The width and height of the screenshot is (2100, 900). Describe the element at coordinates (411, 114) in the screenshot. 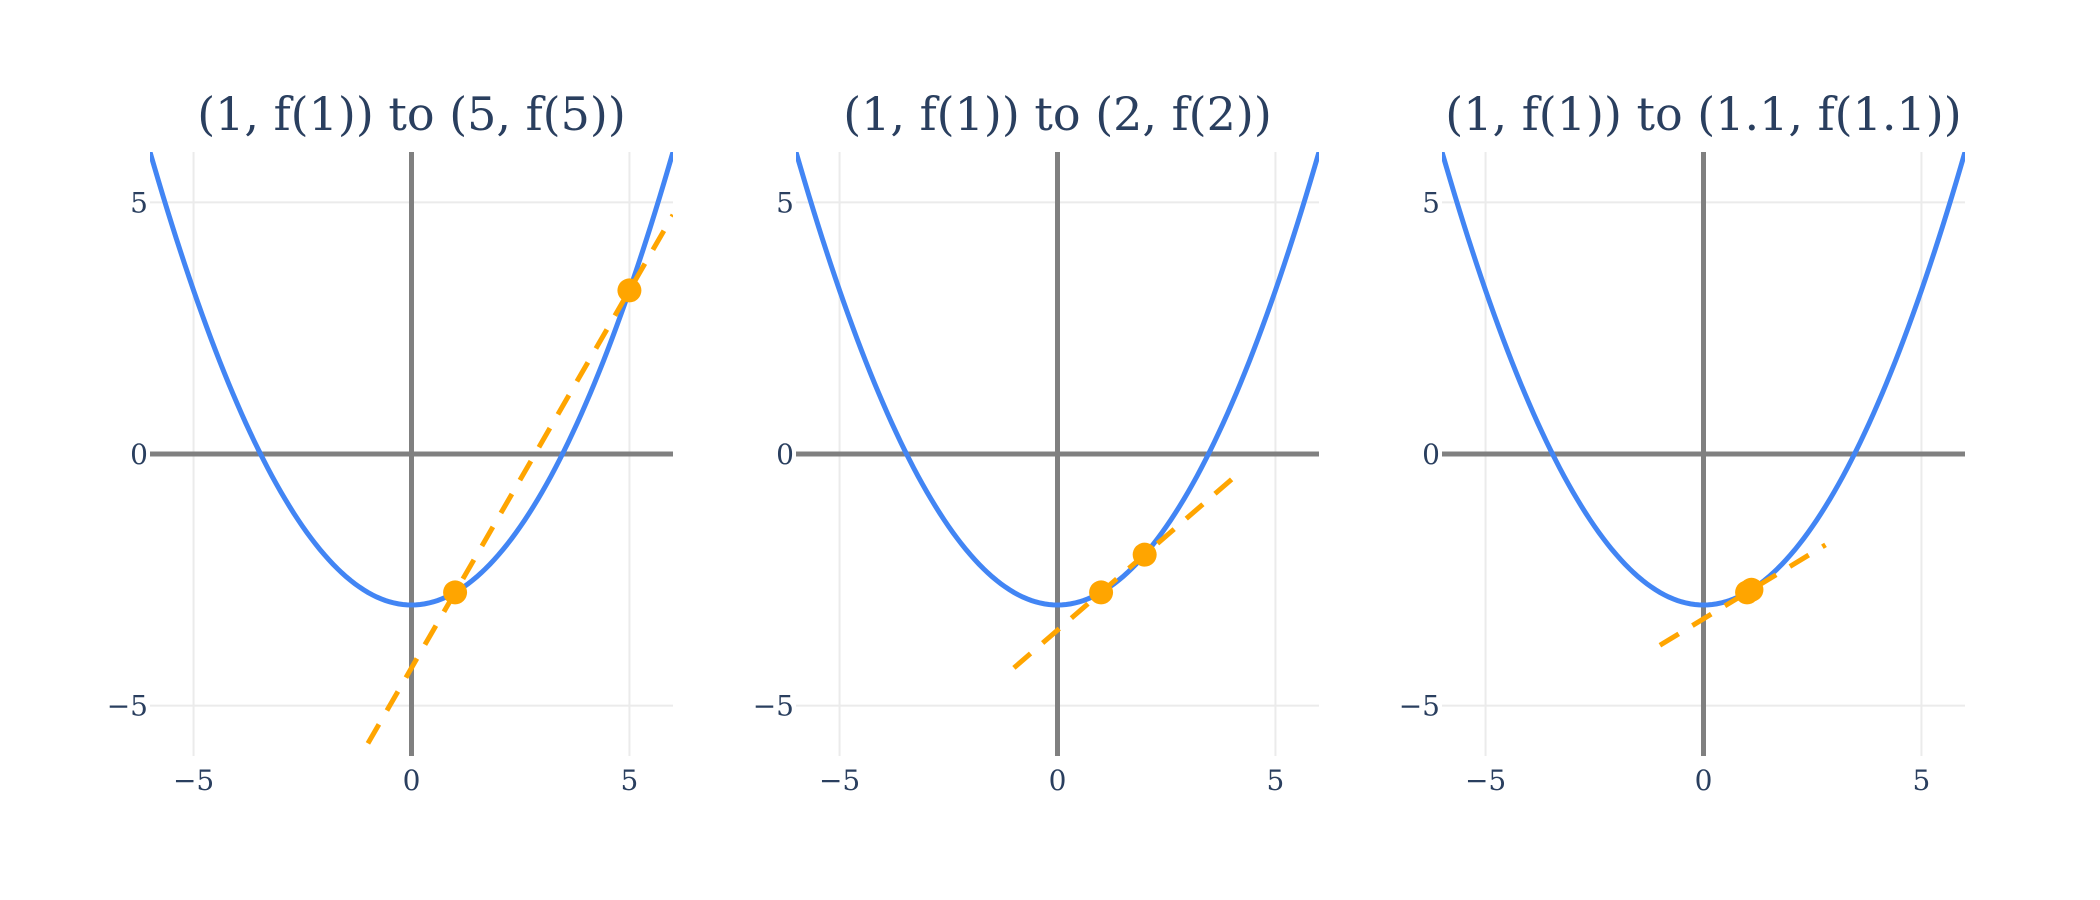

I see `chart-title: (1, f(1)) to (5, f(5))` at that location.